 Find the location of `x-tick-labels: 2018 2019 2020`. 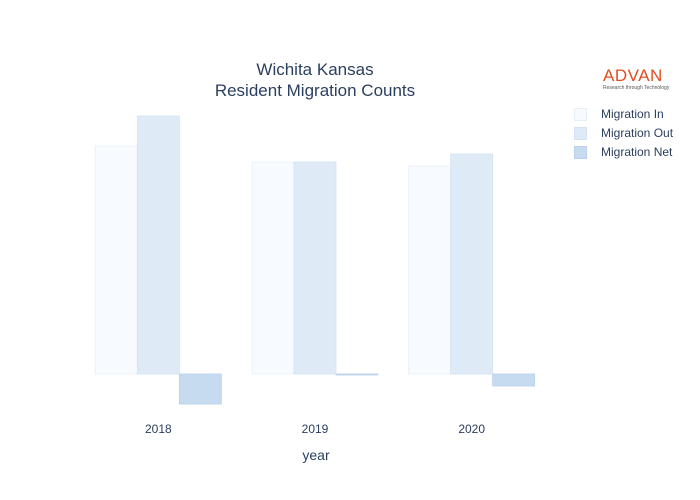

x-tick-labels: 2018 2019 2020 is located at coordinates (315, 429).